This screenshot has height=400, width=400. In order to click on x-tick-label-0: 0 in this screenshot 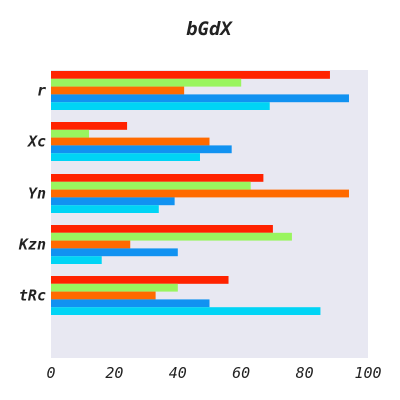, I will do `click(50, 373)`.